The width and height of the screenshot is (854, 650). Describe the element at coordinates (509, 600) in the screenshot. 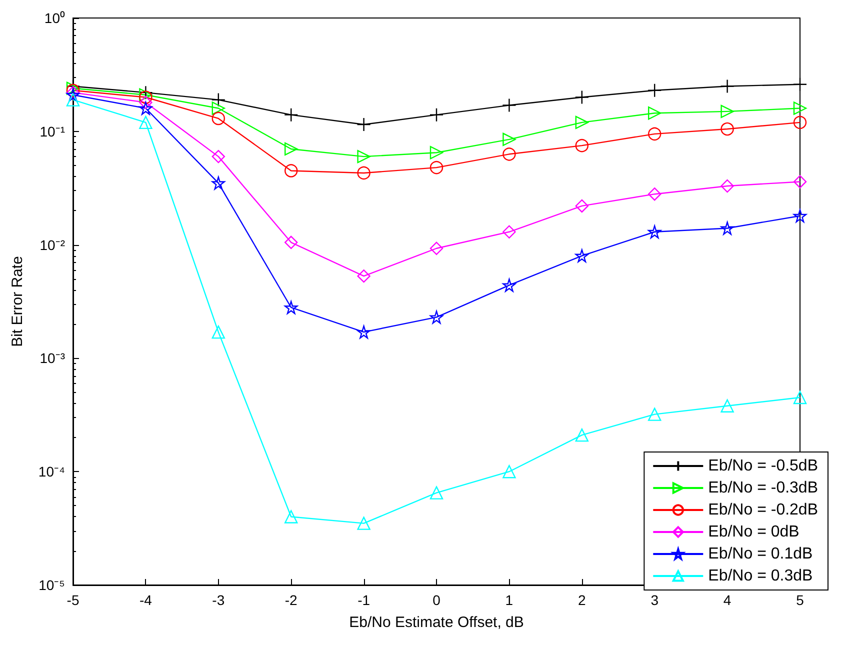

I see `x-tick-label: 1` at that location.